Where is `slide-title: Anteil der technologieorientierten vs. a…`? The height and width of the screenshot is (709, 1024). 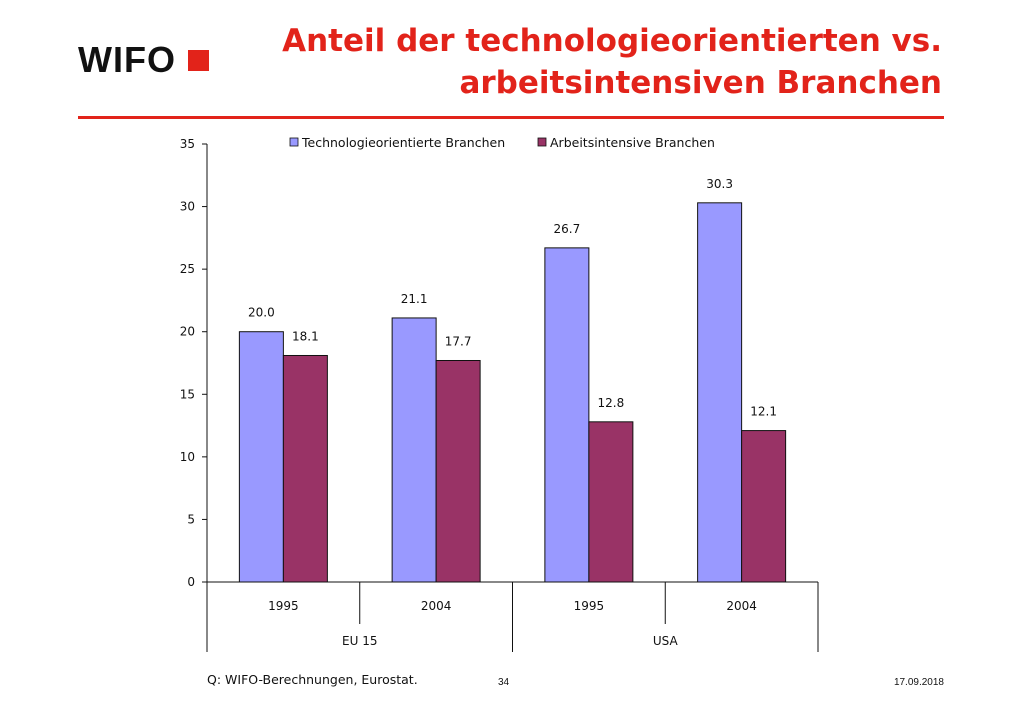 slide-title: Anteil der technologieorientierten vs. a… is located at coordinates (612, 62).